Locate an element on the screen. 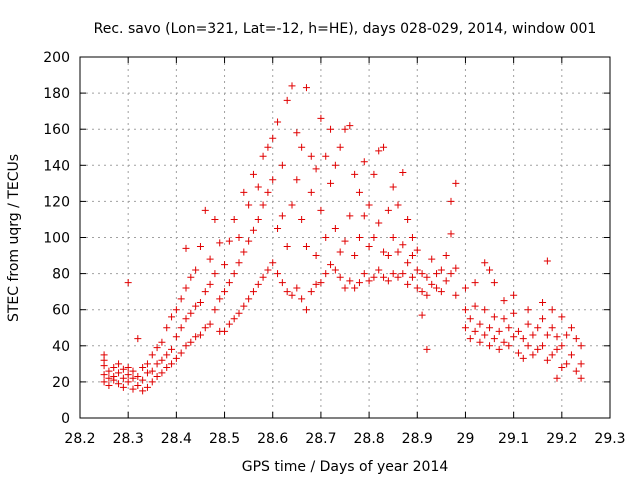 The image size is (640, 480). x-axis-title: GPS time / Days of year 2014 is located at coordinates (345, 467).